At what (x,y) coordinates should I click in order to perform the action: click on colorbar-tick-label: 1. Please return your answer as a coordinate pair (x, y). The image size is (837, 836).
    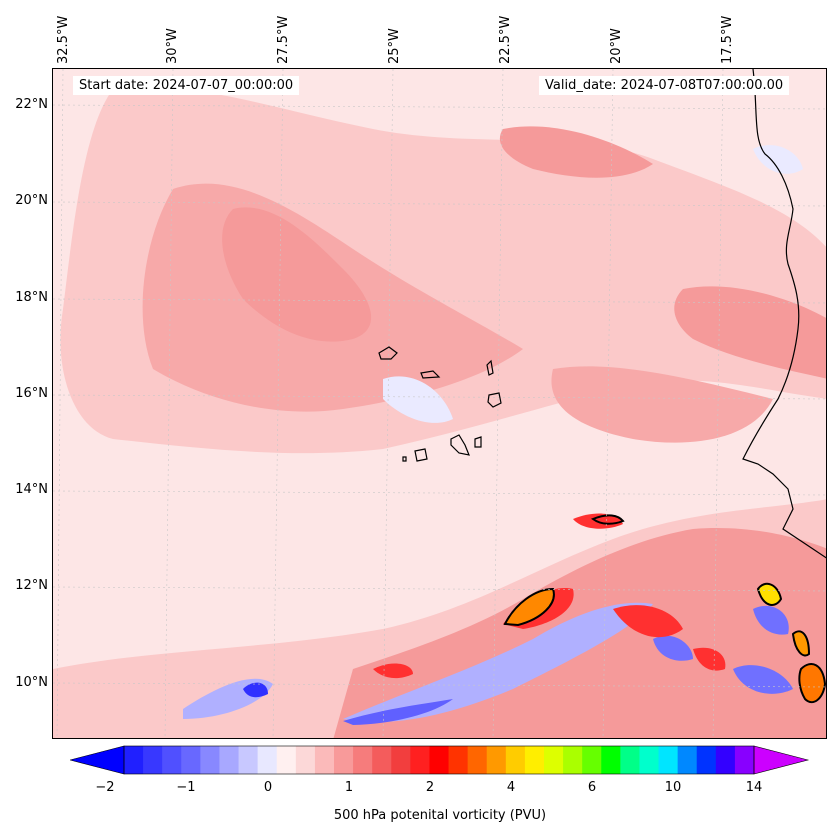
    Looking at the image, I should click on (349, 787).